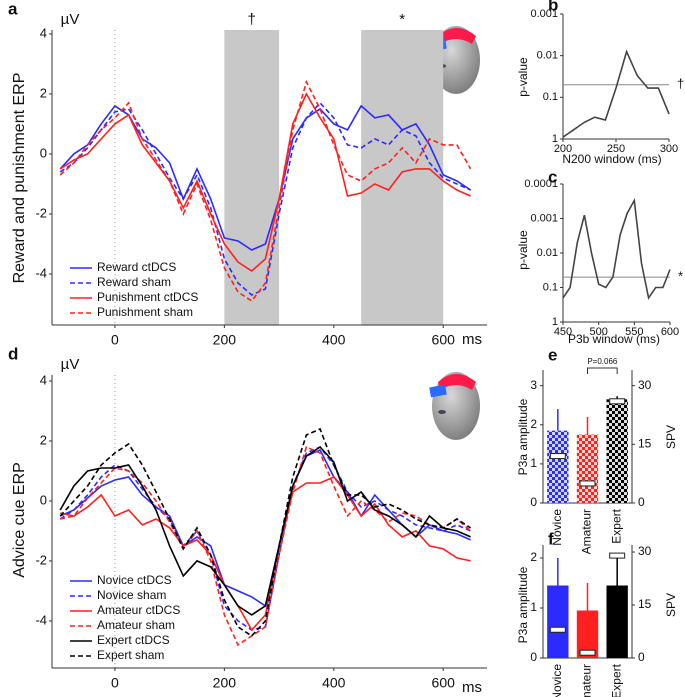  Describe the element at coordinates (563, 332) in the screenshot. I see `x-tick-label: 450` at that location.